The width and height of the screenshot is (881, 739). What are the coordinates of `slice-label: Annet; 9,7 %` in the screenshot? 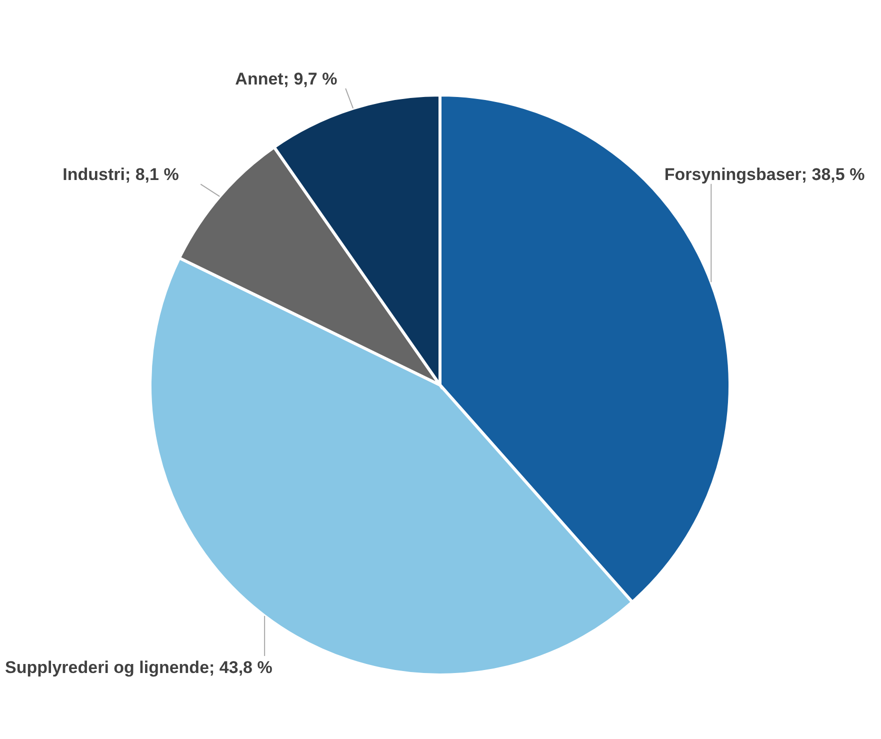 It's located at (286, 78).